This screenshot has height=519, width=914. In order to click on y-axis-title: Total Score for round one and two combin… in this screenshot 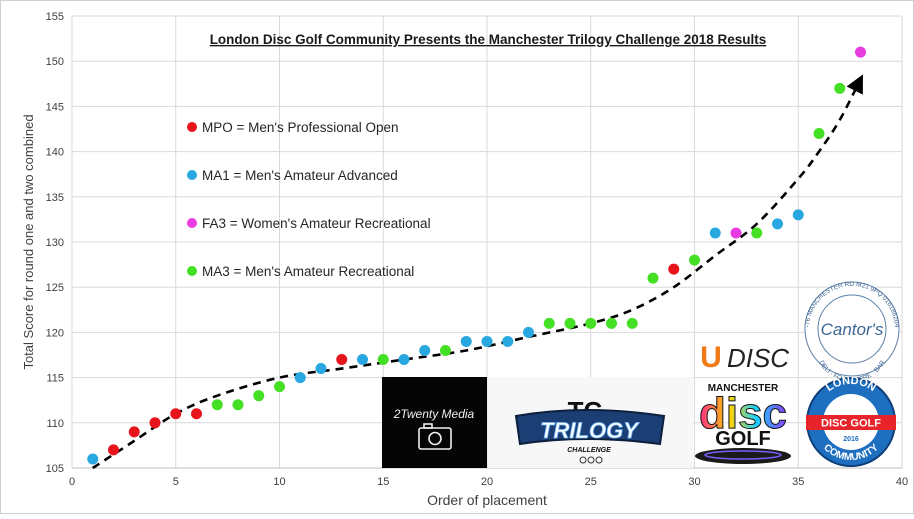, I will do `click(28, 241)`.